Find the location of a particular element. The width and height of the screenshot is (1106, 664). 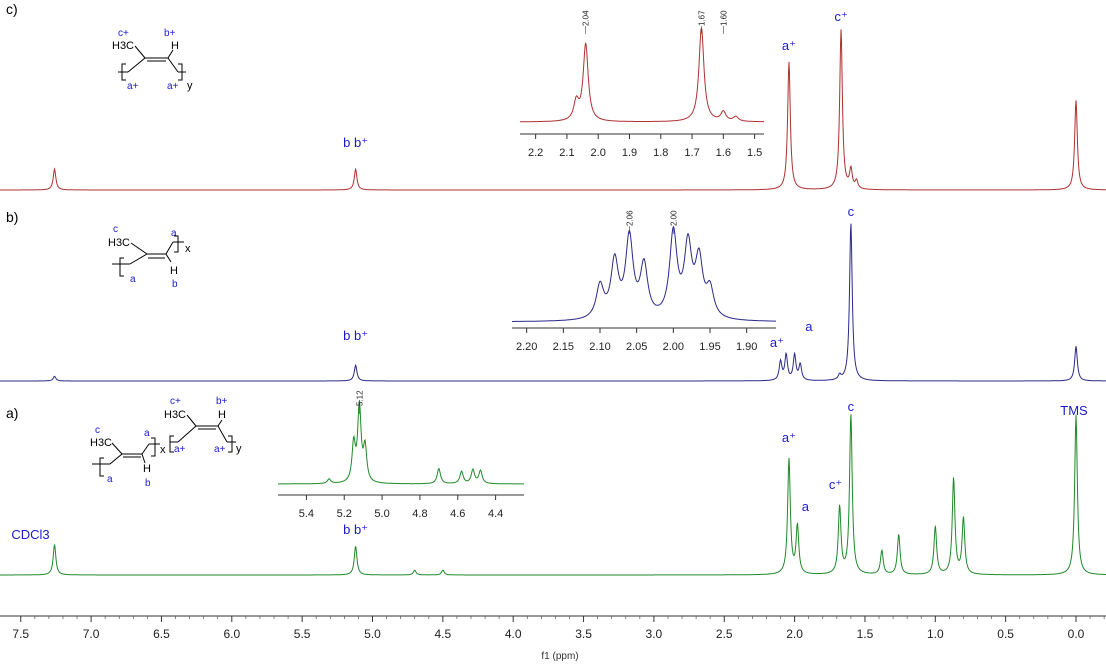

panel-label: b) is located at coordinates (12, 217).